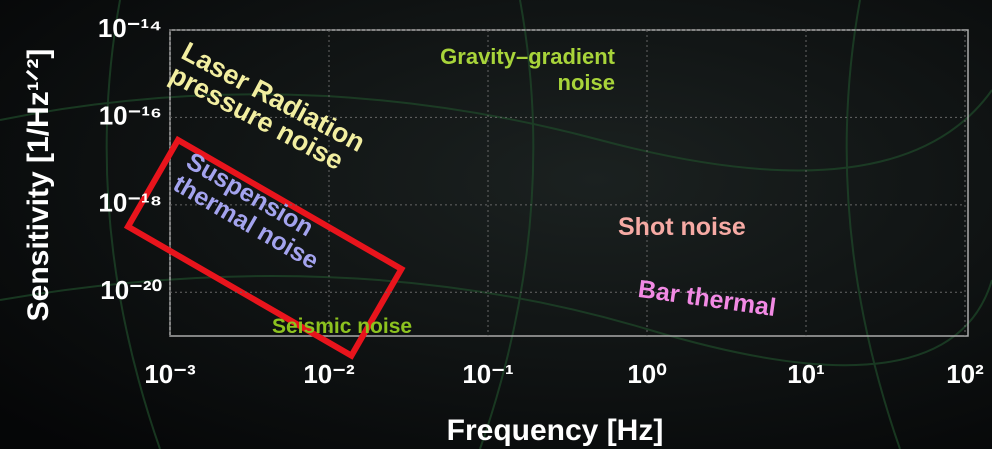 Image resolution: width=992 pixels, height=449 pixels. What do you see at coordinates (682, 227) in the screenshot?
I see `series-label: Shot noise` at bounding box center [682, 227].